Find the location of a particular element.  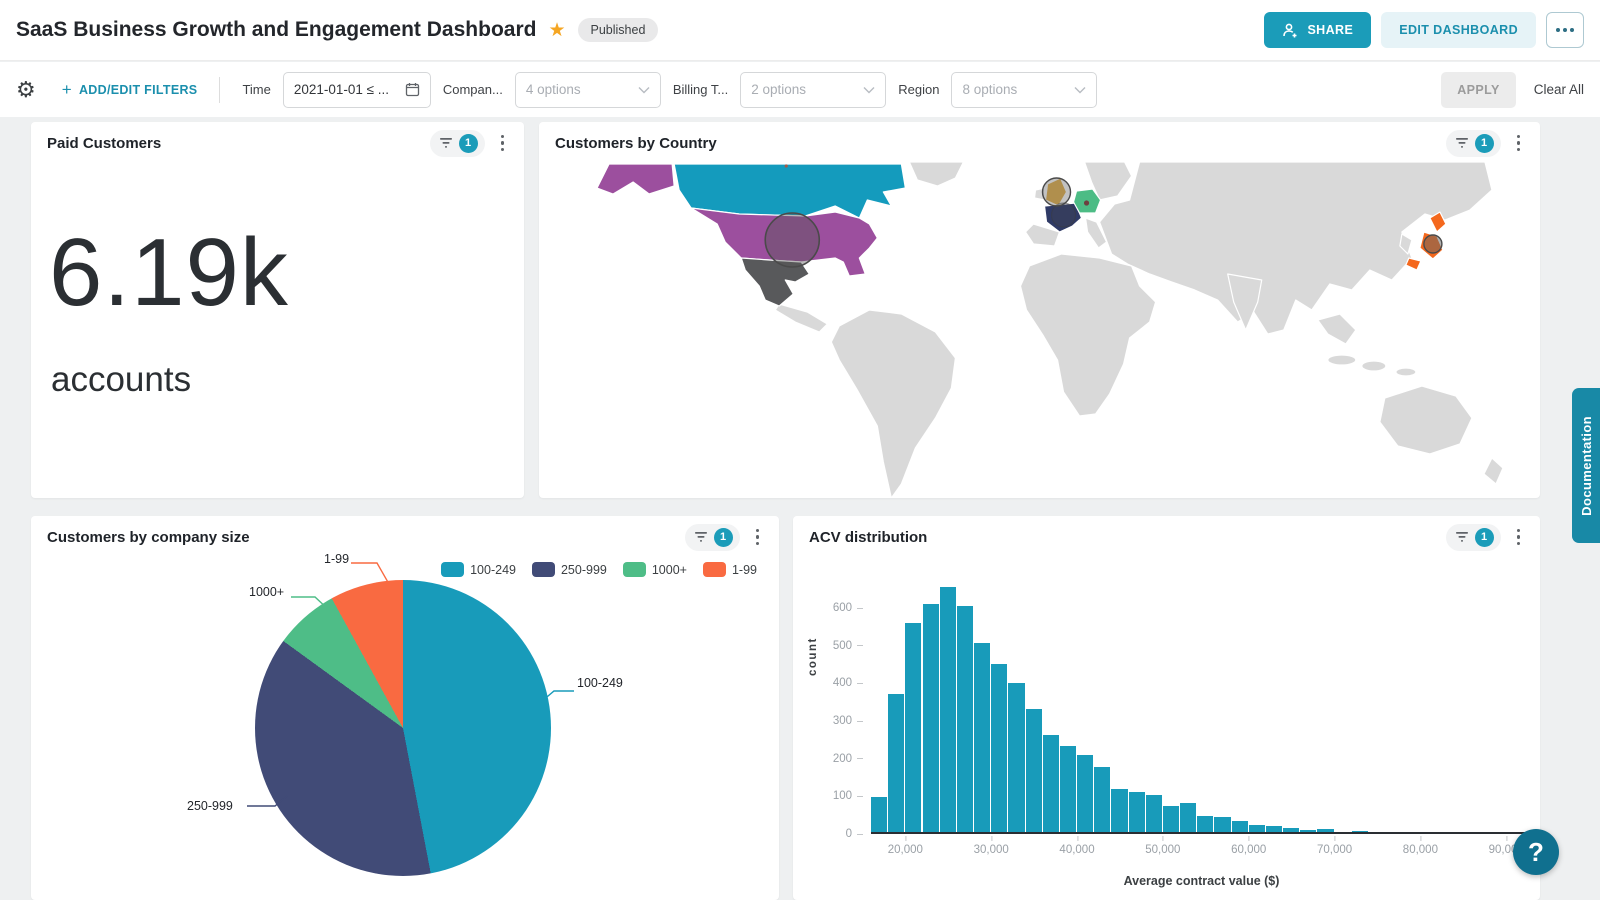

apply-button: APPLY is located at coordinates (1478, 89).